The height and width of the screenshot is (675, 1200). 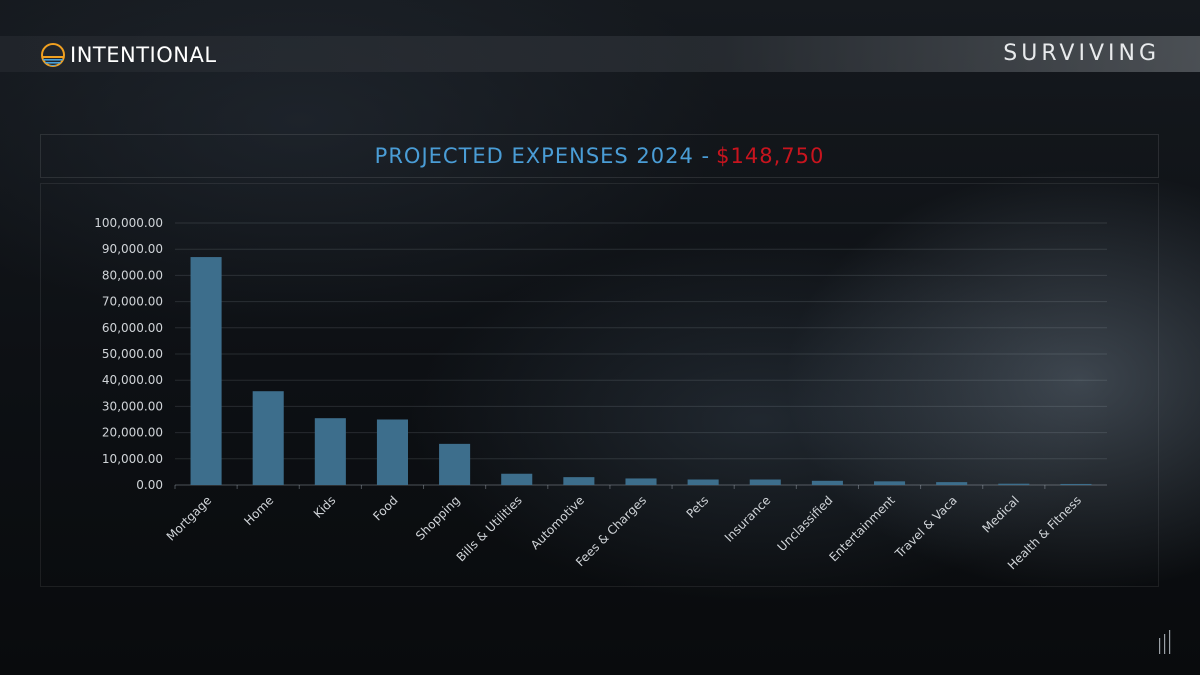 What do you see at coordinates (132, 459) in the screenshot?
I see `y-tick-label: 10,000.00` at bounding box center [132, 459].